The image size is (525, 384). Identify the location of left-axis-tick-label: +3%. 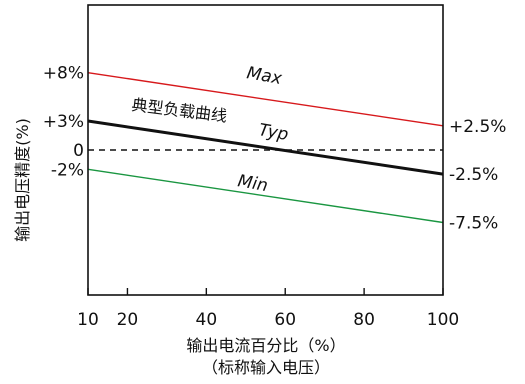
(63, 122).